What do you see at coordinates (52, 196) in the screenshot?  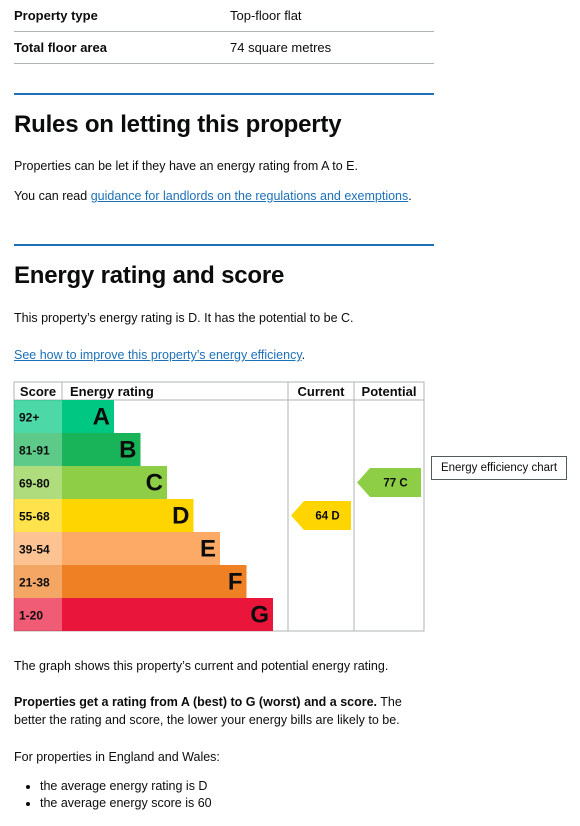 I see `guidance-prefix: You can read` at bounding box center [52, 196].